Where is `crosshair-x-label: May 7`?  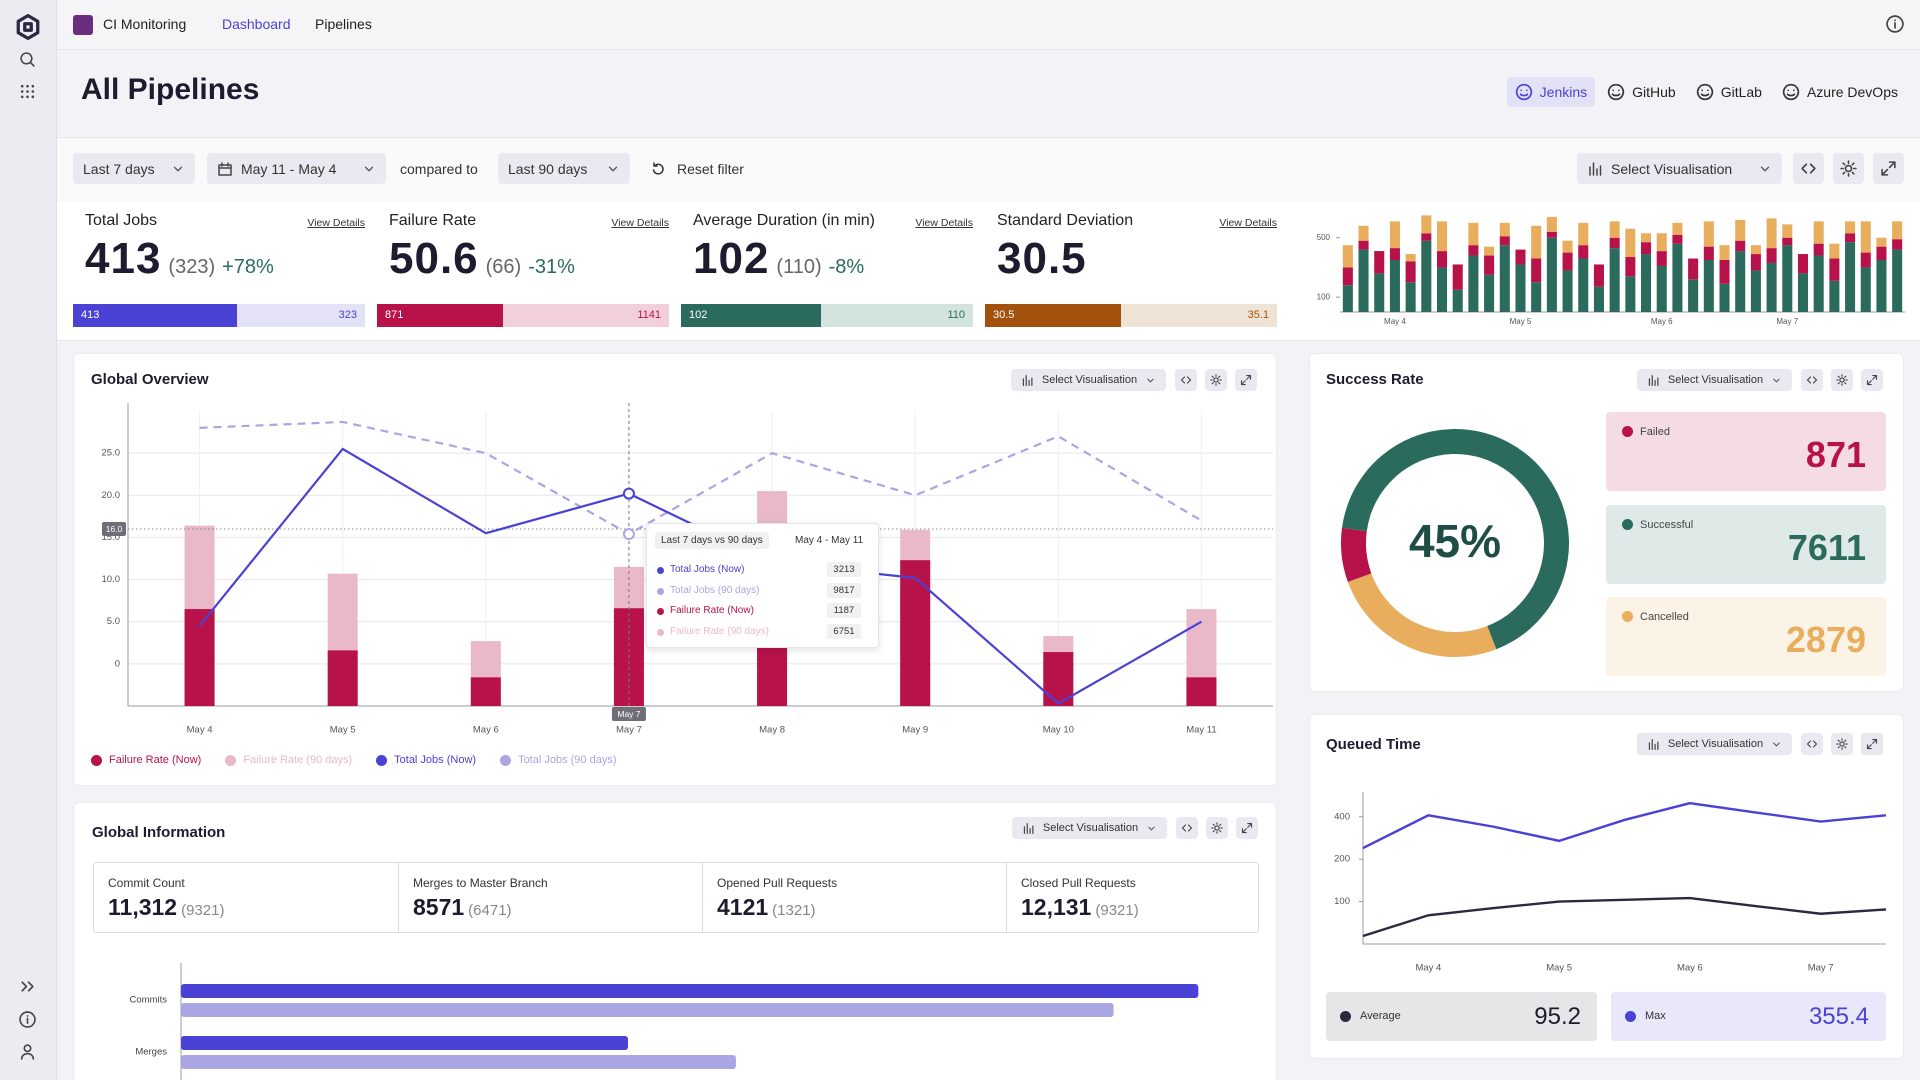
crosshair-x-label: May 7 is located at coordinates (628, 714).